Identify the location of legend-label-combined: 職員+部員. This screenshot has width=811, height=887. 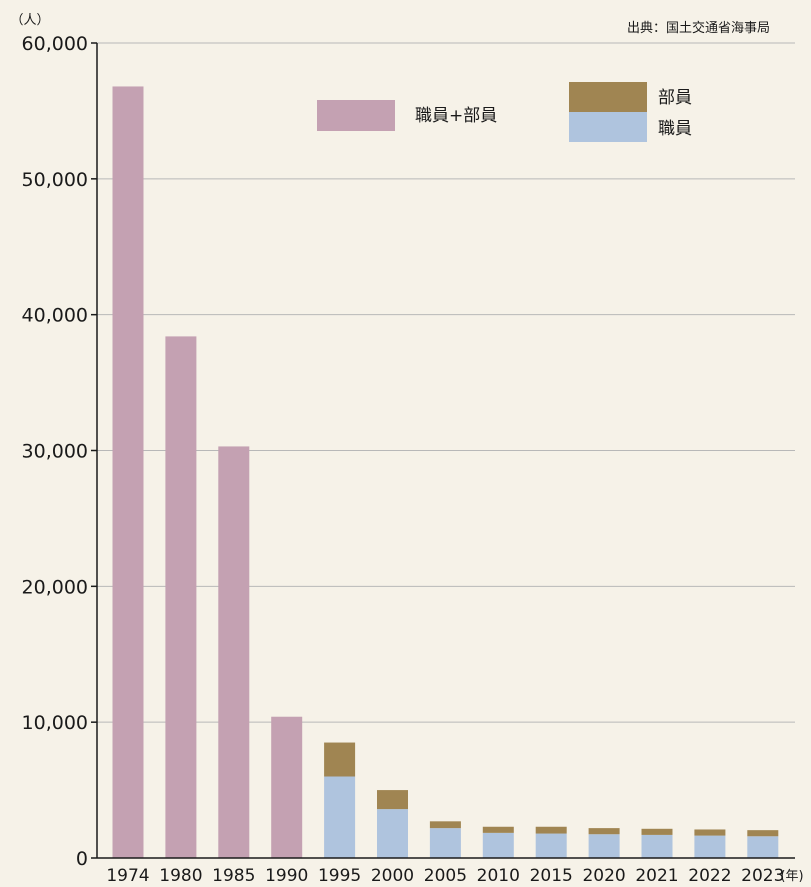
(456, 116).